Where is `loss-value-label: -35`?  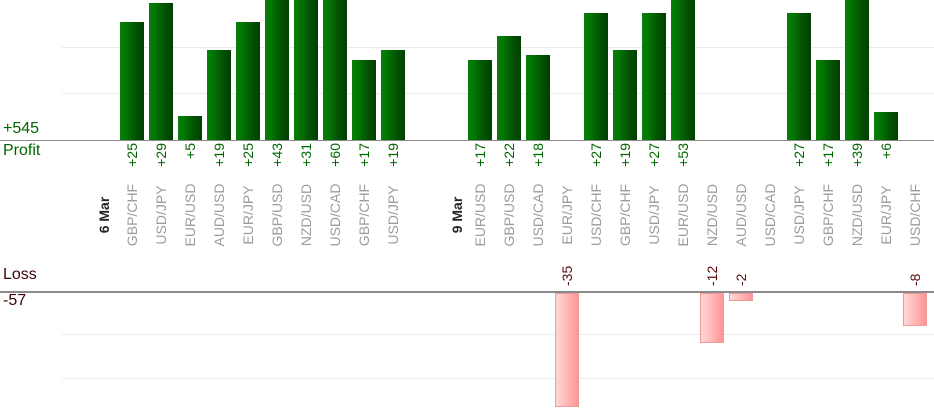
loss-value-label: -35 is located at coordinates (567, 275).